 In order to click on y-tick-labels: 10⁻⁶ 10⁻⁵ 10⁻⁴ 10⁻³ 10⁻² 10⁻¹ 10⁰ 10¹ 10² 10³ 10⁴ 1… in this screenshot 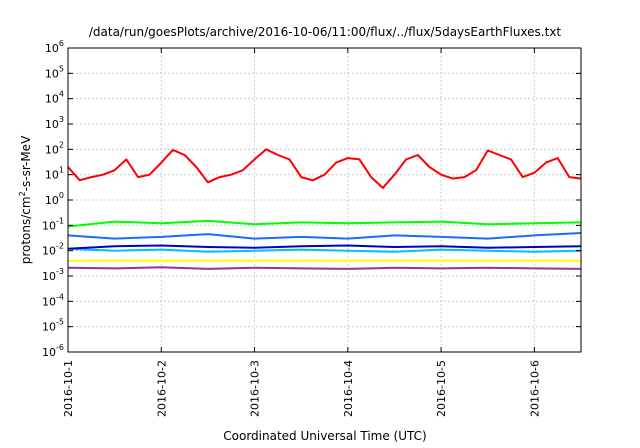, I will do `click(53, 199)`.